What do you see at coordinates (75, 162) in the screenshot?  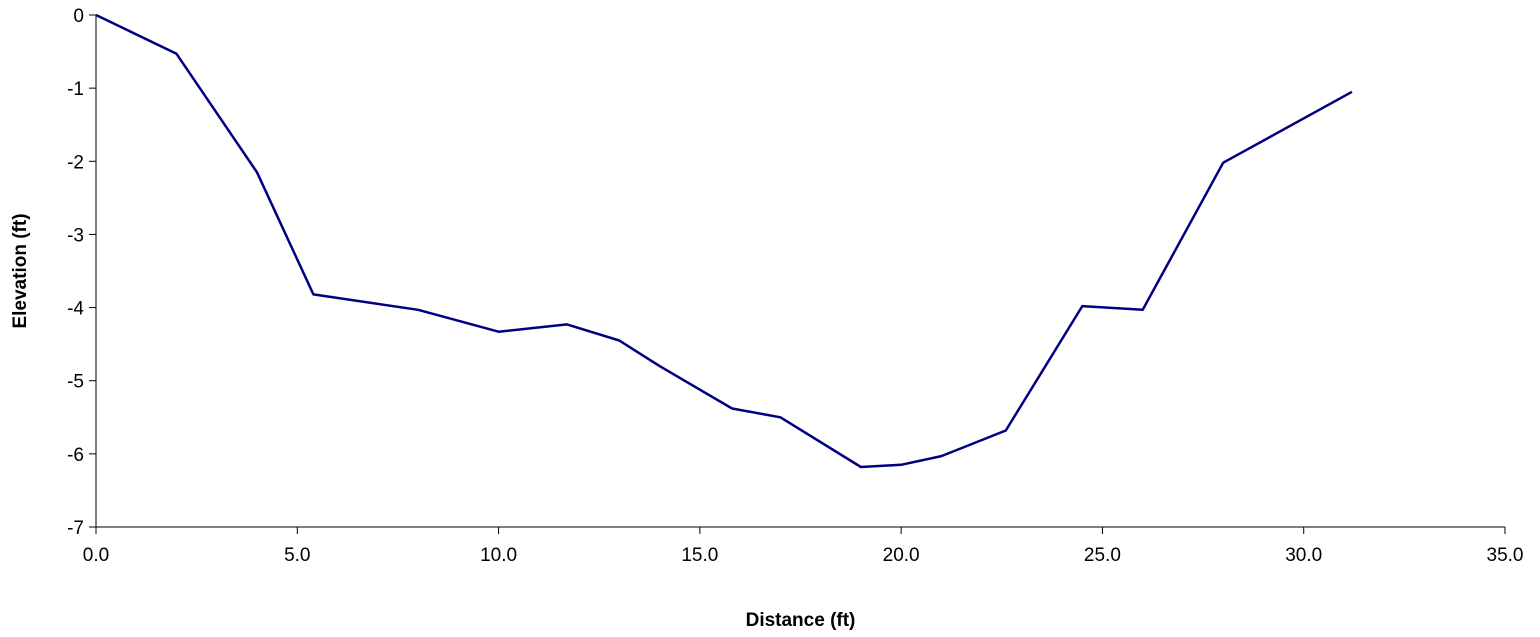 I see `y-tick-label: -2` at bounding box center [75, 162].